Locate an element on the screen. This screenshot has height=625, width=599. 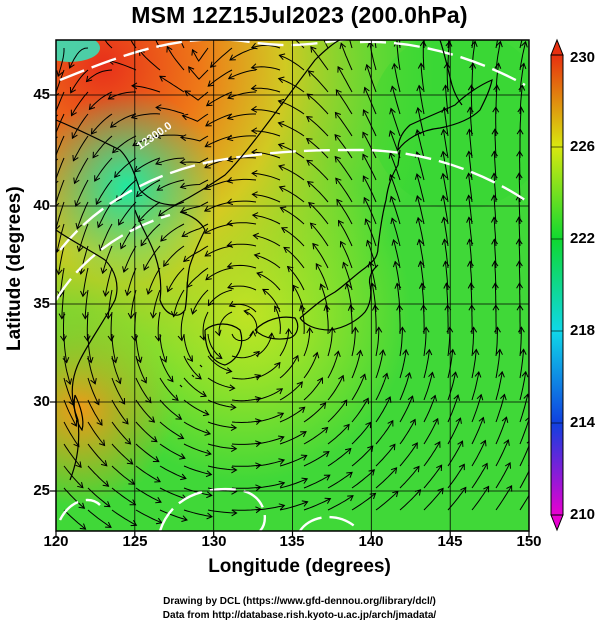
x-tick-150: 150 is located at coordinates (529, 541).